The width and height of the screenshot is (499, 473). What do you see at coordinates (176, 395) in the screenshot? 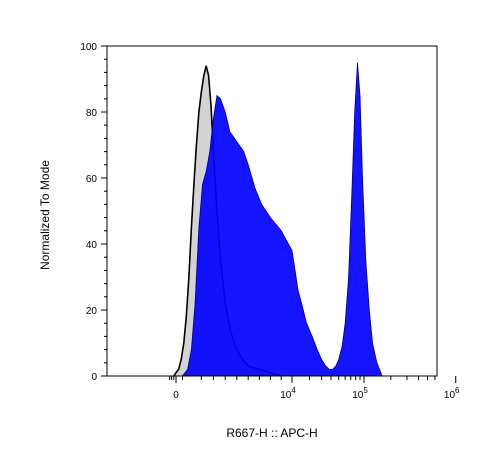
I see `x-tick-label: 0` at bounding box center [176, 395].